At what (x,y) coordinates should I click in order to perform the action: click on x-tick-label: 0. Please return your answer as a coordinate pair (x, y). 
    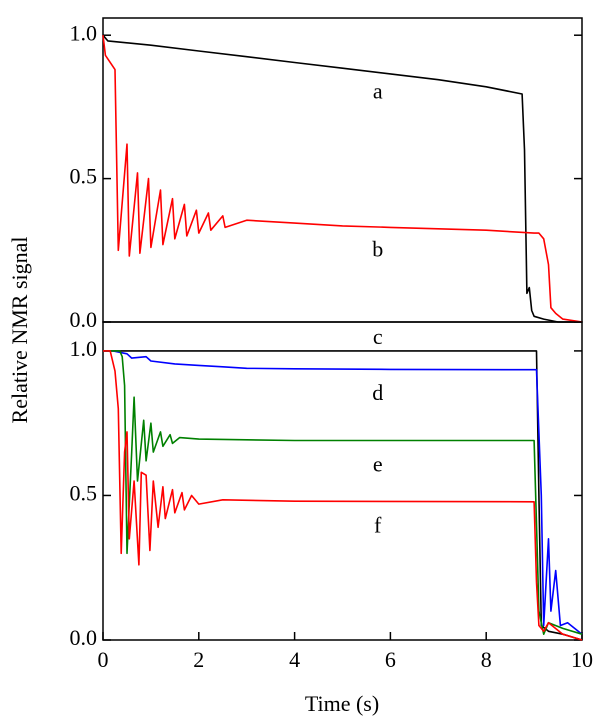
    Looking at the image, I should click on (103, 659).